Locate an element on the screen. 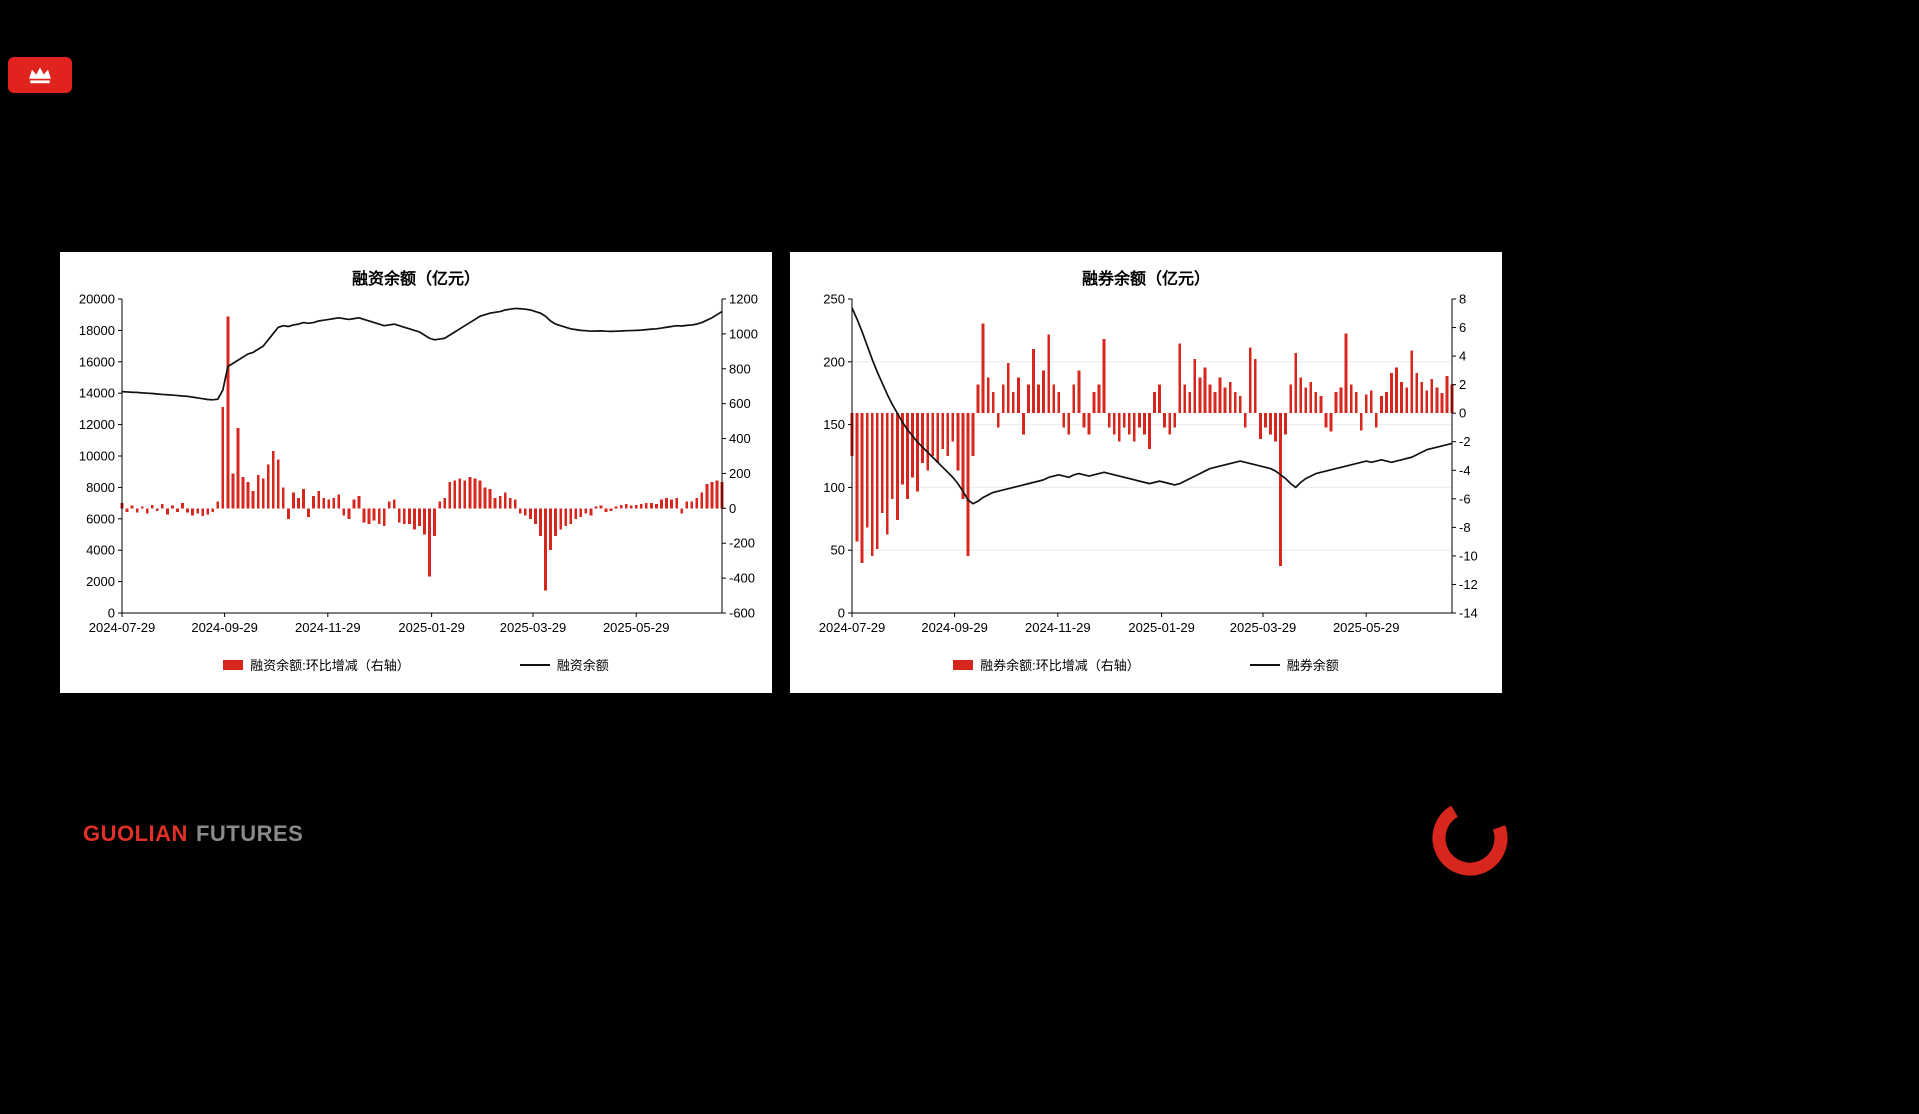  brand-badge is located at coordinates (40, 75).